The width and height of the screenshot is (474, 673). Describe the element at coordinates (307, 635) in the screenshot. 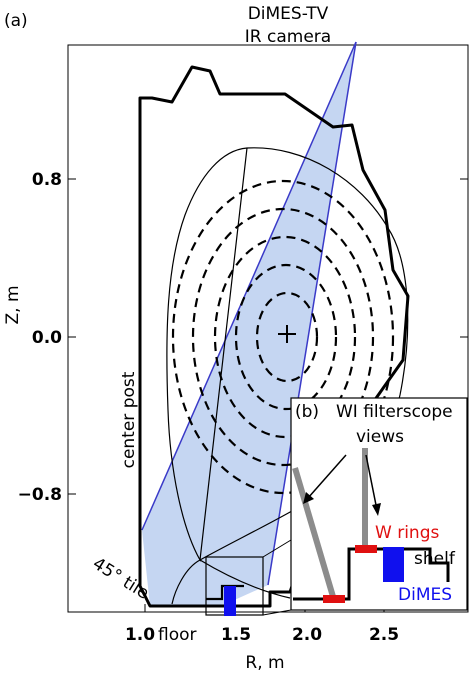

I see `x-tick-label-2.0: 2.0` at that location.